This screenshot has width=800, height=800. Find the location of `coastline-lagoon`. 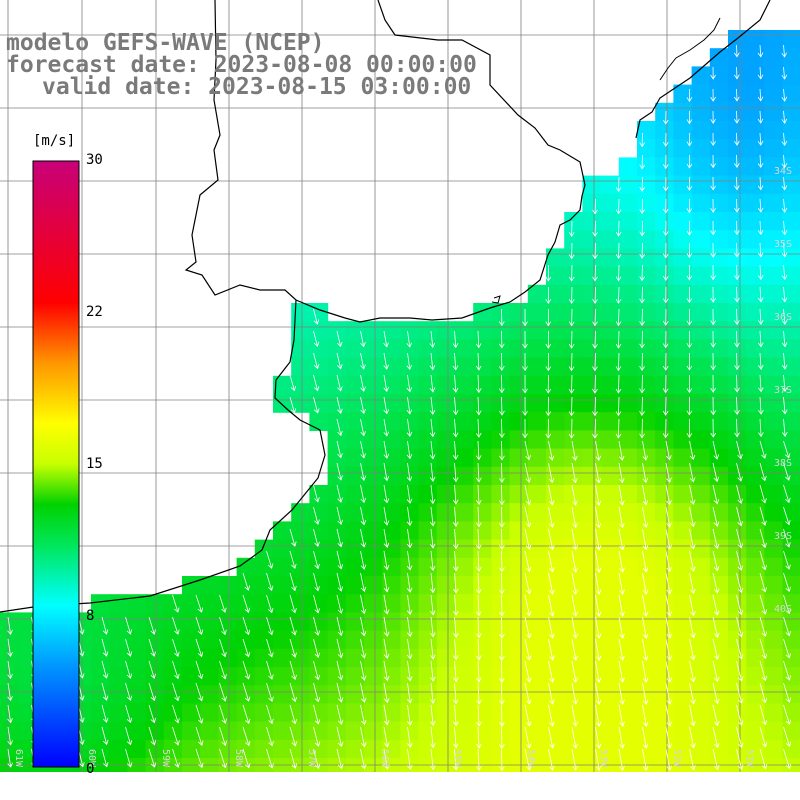

coastline-lagoon is located at coordinates (690, 49).